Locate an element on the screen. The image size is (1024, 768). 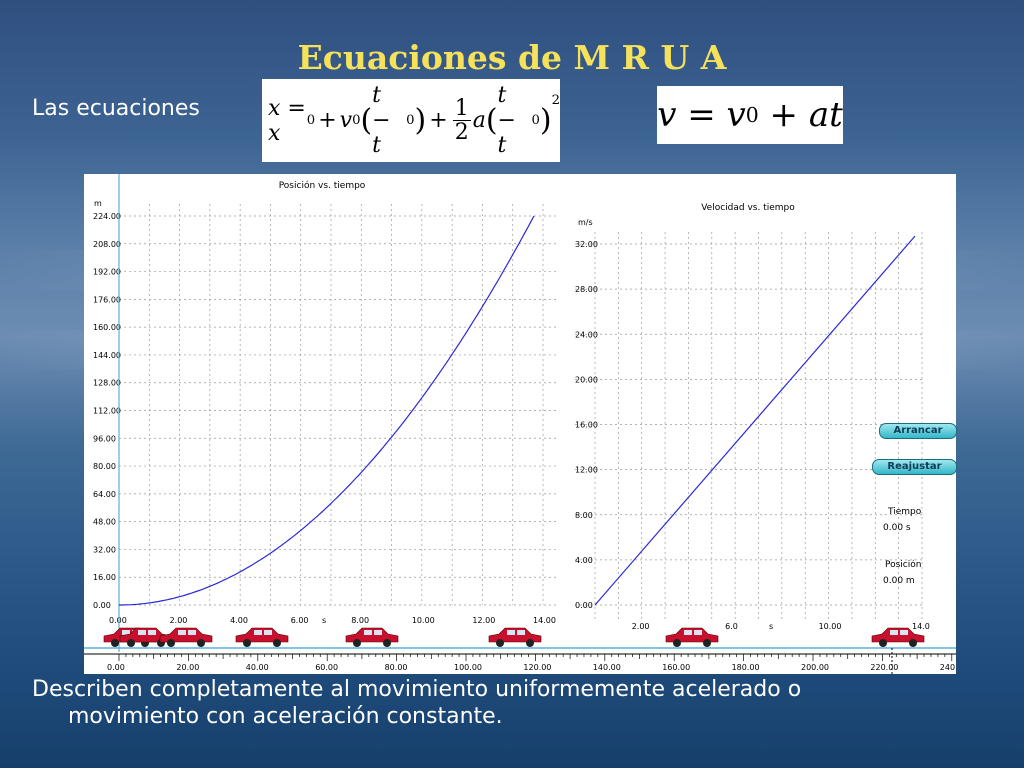
position-x-tick: 0.00 is located at coordinates (118, 620).